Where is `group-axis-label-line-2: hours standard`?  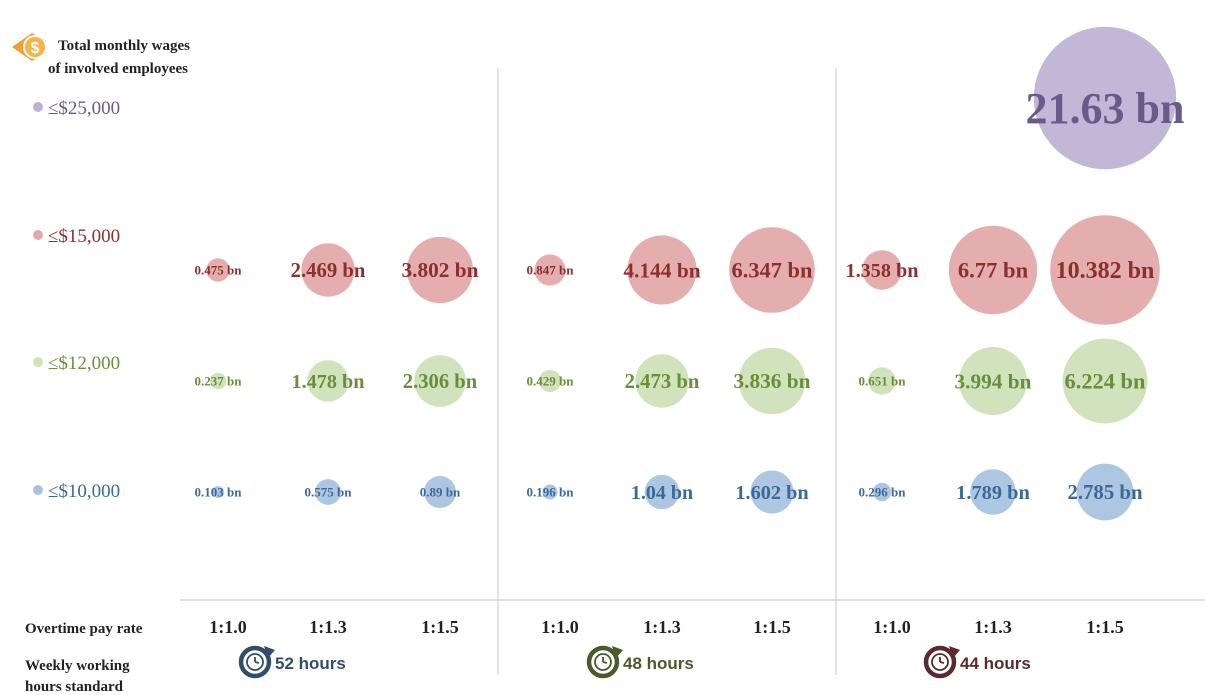
group-axis-label-line-2: hours standard is located at coordinates (74, 687).